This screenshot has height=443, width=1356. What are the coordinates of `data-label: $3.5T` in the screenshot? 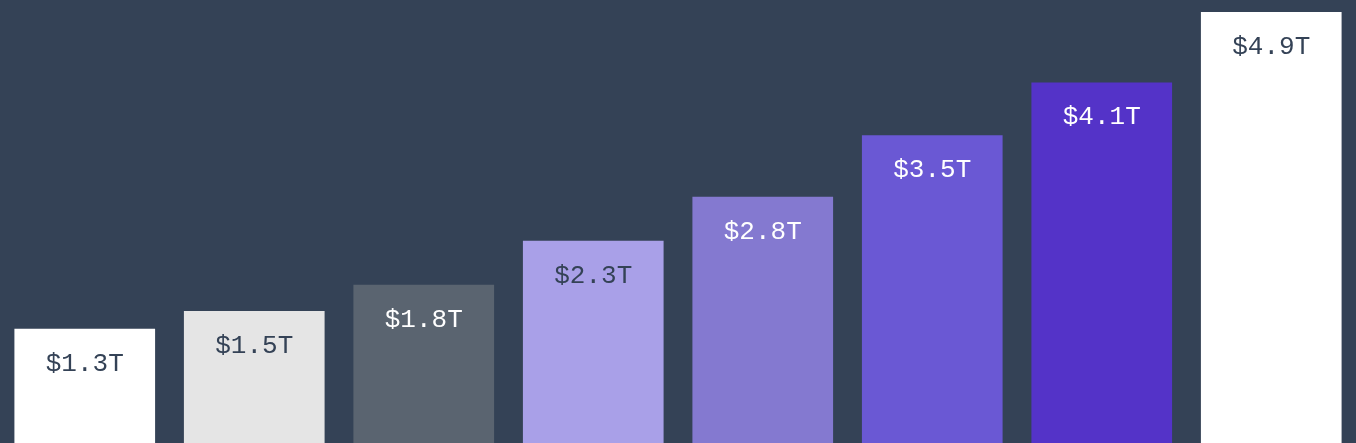 It's located at (932, 170).